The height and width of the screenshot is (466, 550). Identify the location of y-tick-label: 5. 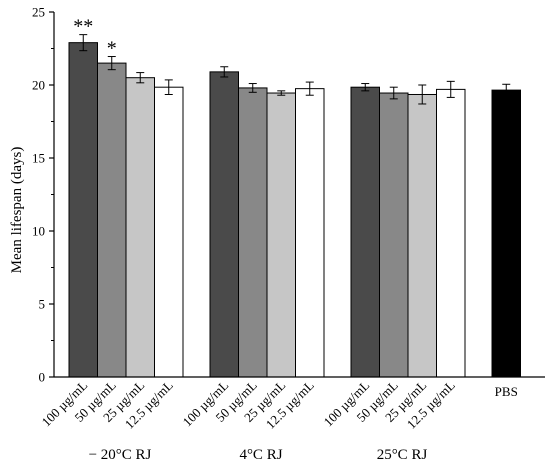
(42, 304).